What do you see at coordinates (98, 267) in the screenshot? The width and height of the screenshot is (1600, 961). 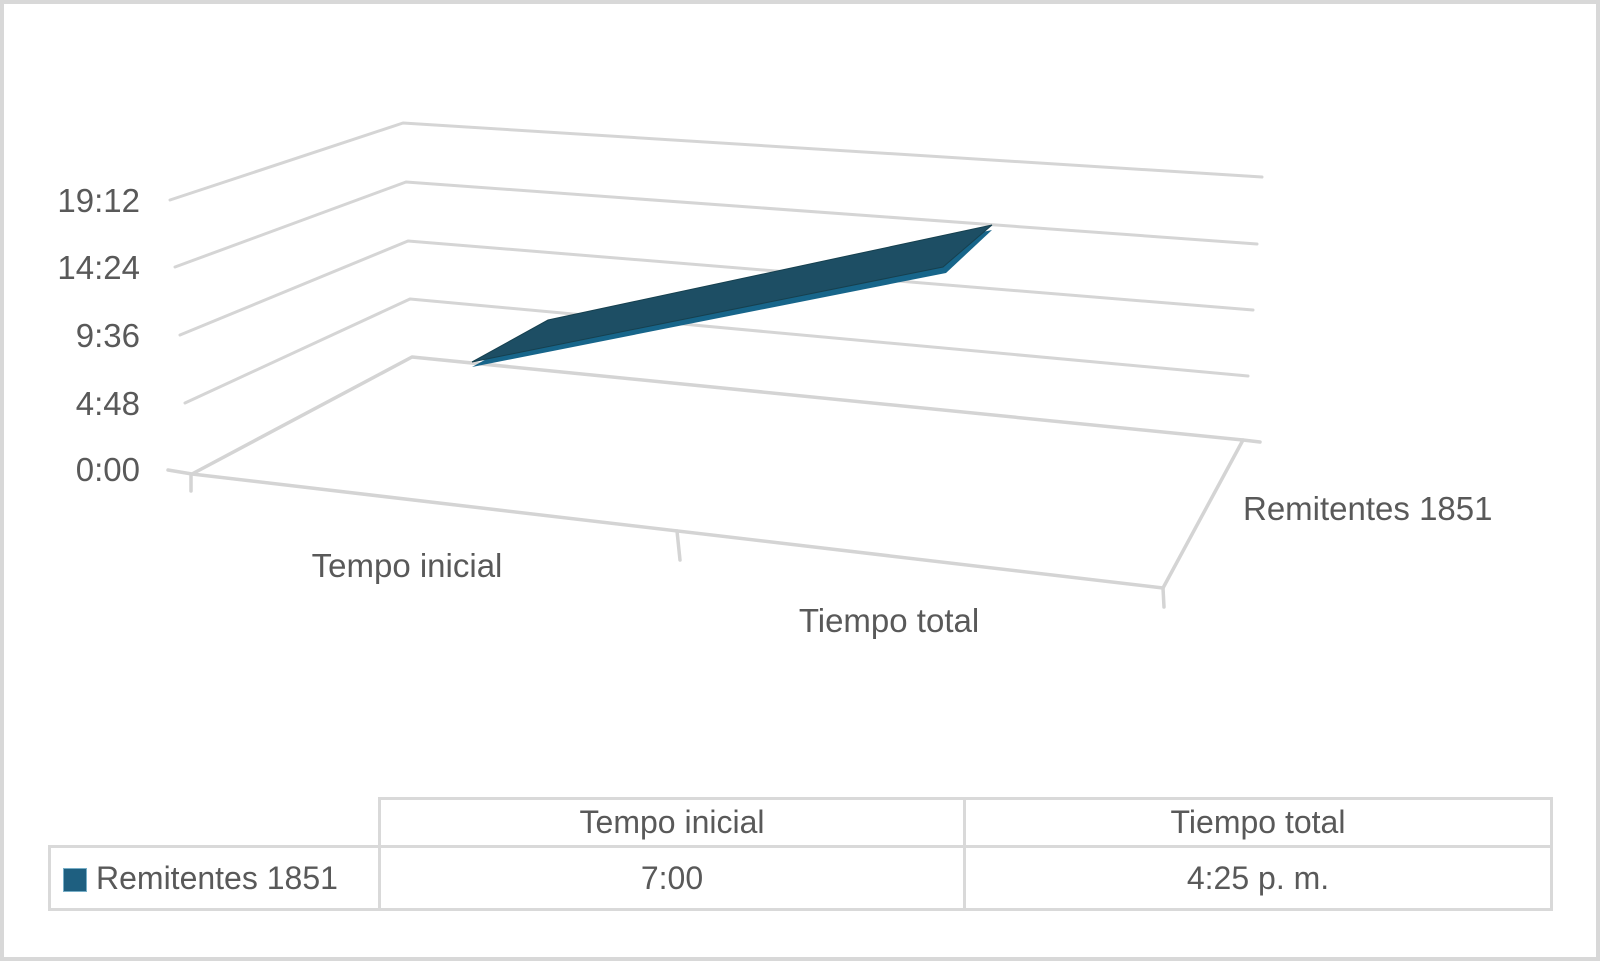 I see `y-tick-14-24: 14:24` at bounding box center [98, 267].